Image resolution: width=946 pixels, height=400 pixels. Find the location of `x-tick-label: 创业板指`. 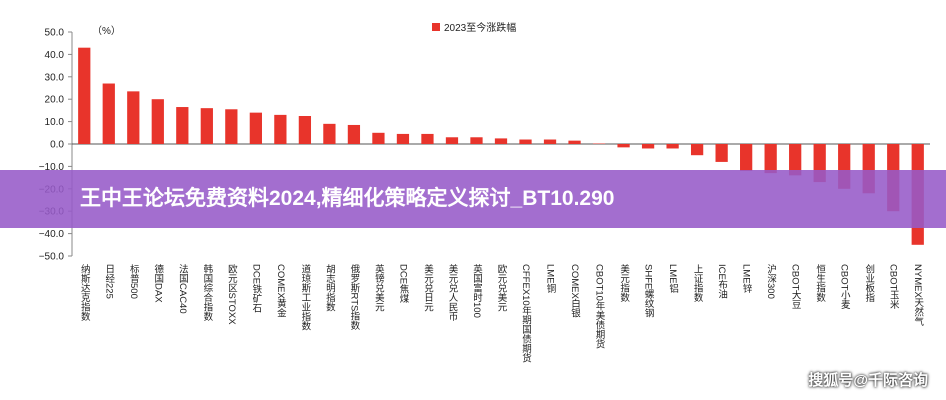

x-tick-label: 创业板指 is located at coordinates (869, 283).